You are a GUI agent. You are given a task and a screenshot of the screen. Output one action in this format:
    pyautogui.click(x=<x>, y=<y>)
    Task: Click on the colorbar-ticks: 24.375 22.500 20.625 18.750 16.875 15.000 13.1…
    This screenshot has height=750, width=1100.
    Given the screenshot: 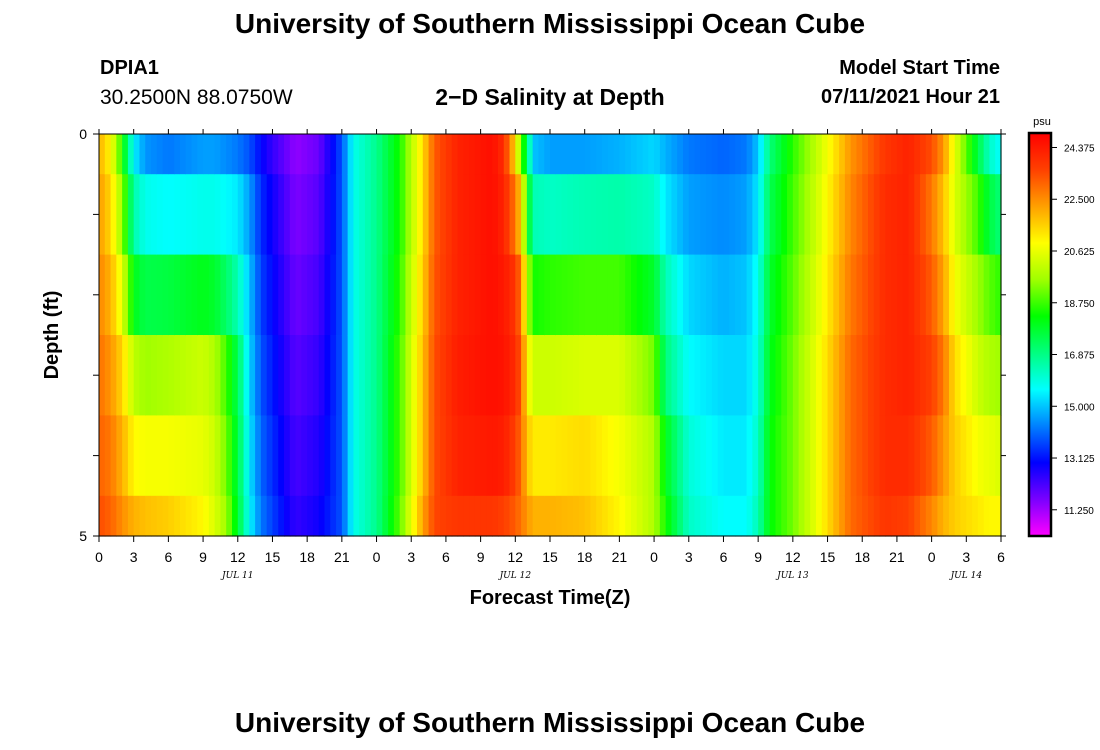 What is the action you would take?
    pyautogui.click(x=1073, y=330)
    